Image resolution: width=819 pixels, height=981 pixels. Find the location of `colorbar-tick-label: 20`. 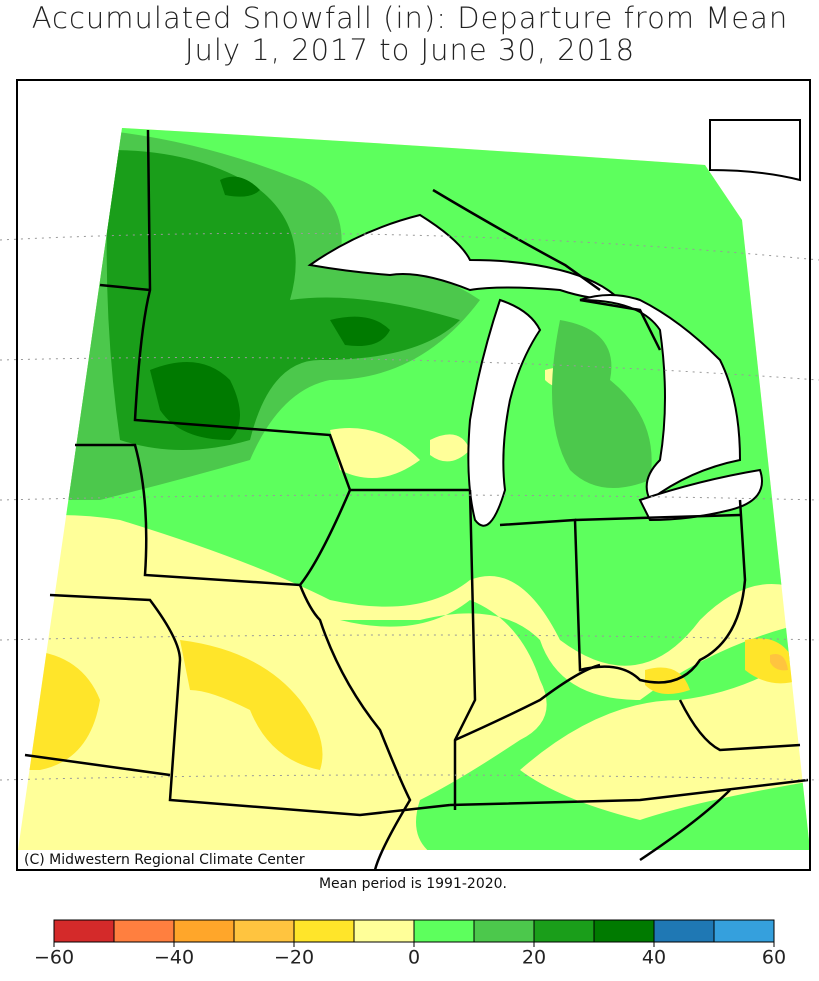

colorbar-tick-label: 20 is located at coordinates (534, 958).